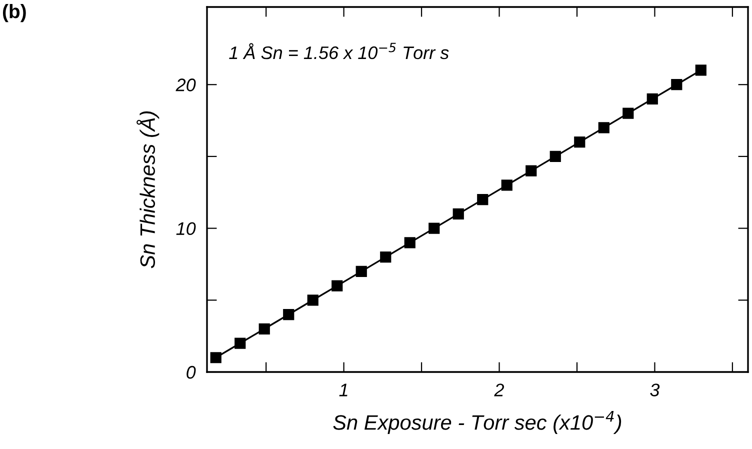 The height and width of the screenshot is (449, 752). Describe the element at coordinates (339, 51) in the screenshot. I see `annotation: 1 Å Sn = 1.56 x 10$^{−5}$ Torr s` at that location.